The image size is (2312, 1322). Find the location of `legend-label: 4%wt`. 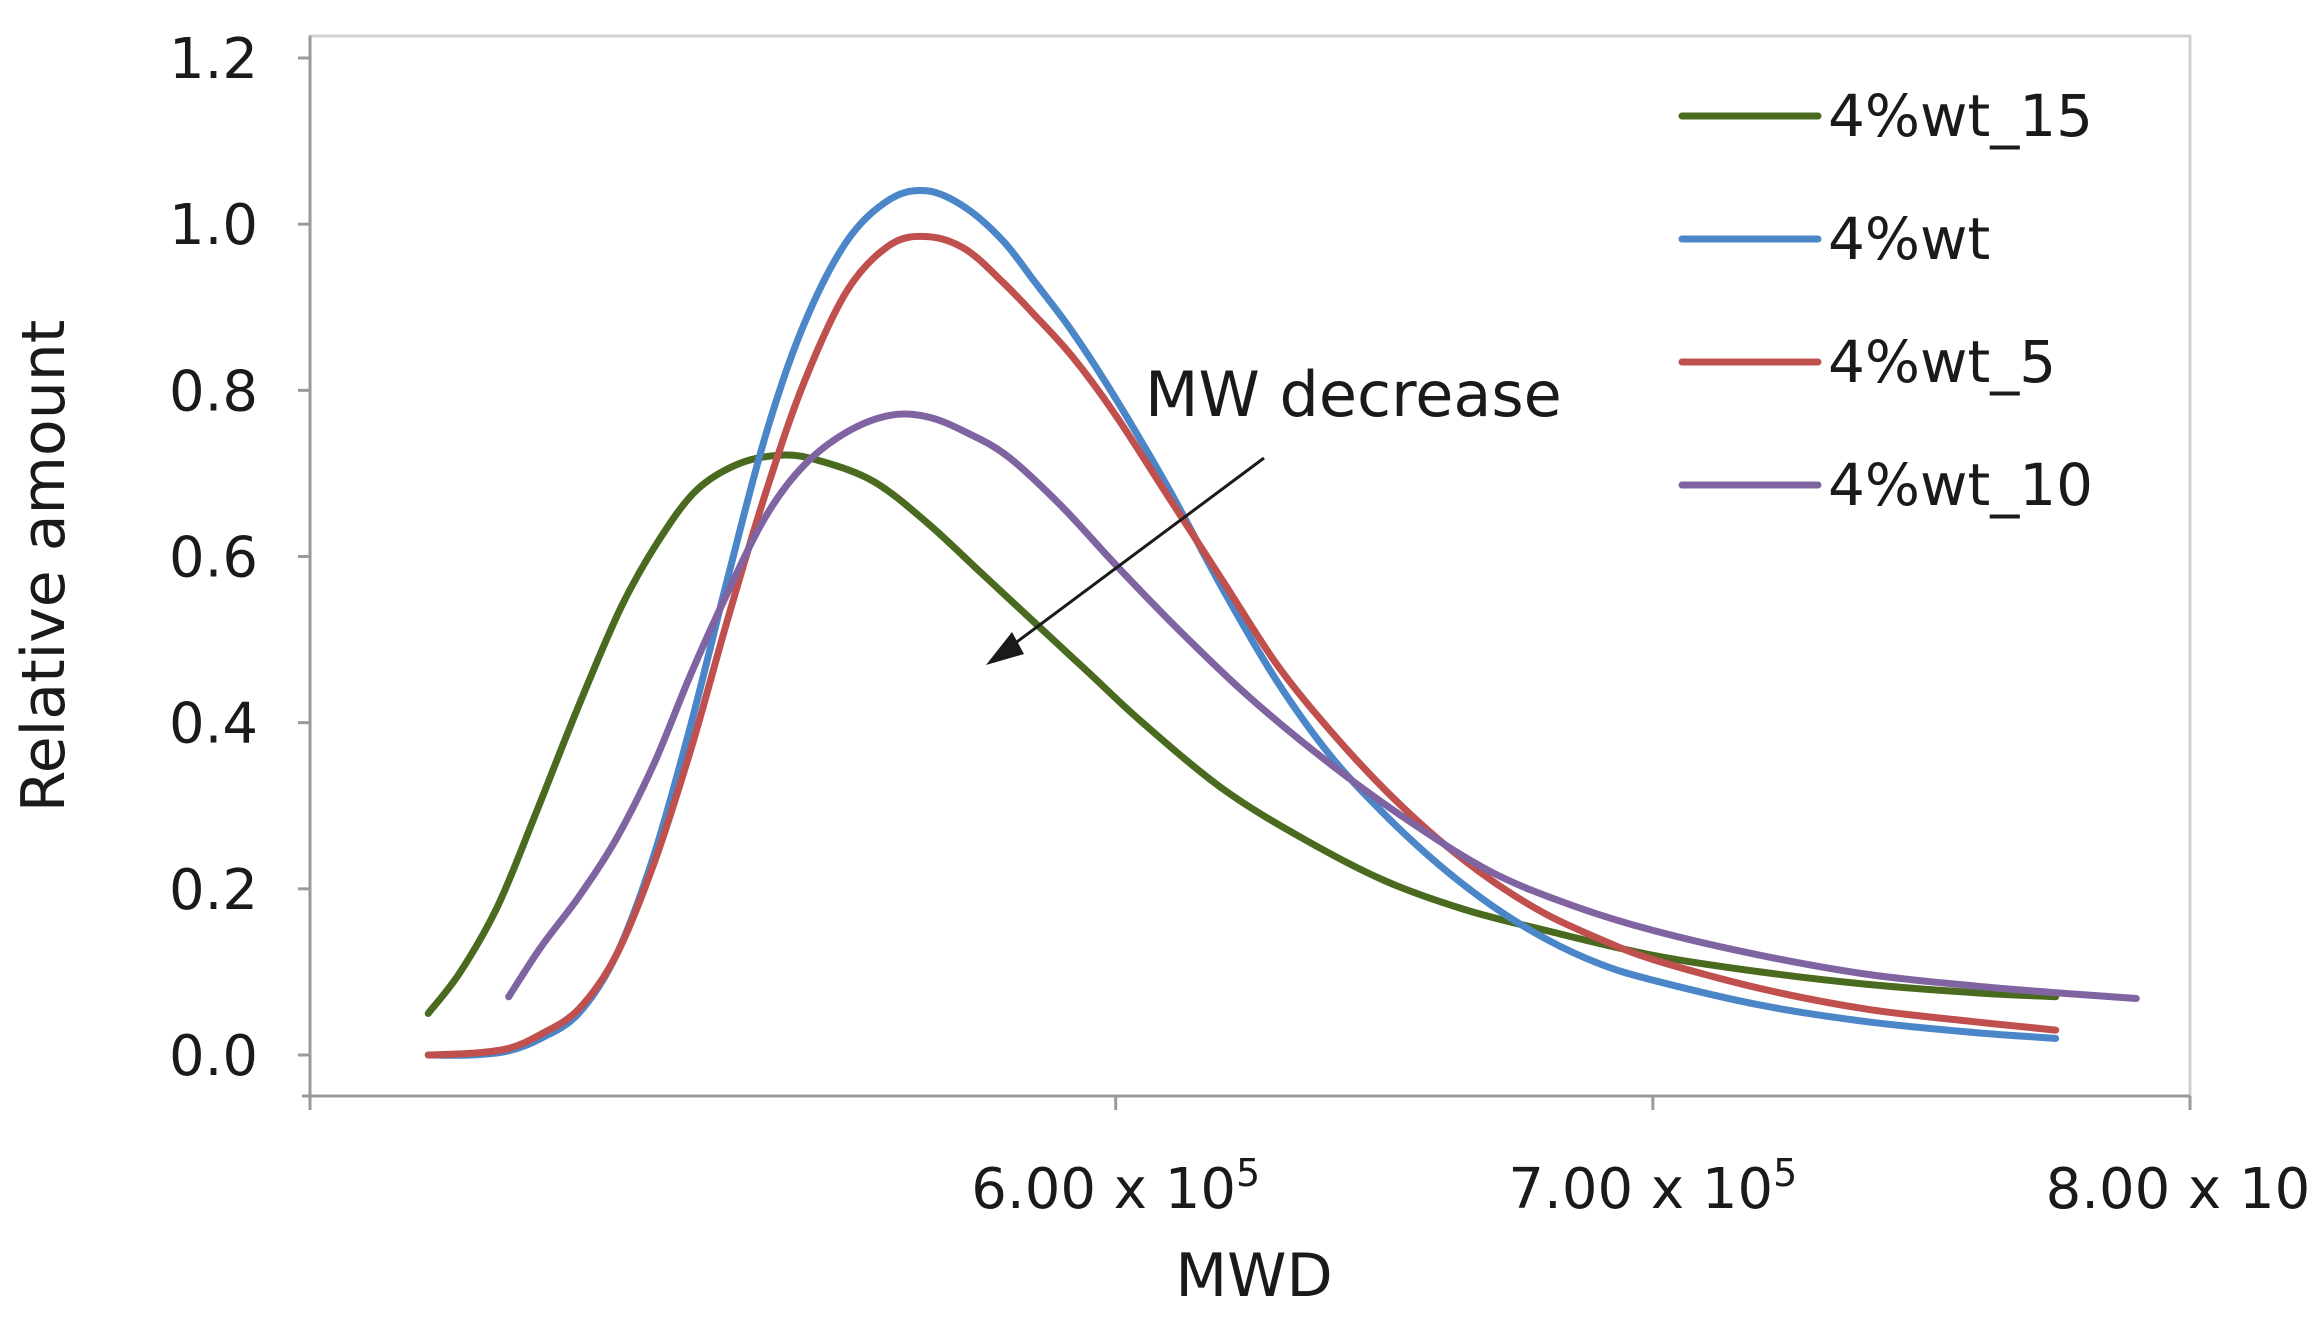

legend-label: 4%wt is located at coordinates (1909, 239).